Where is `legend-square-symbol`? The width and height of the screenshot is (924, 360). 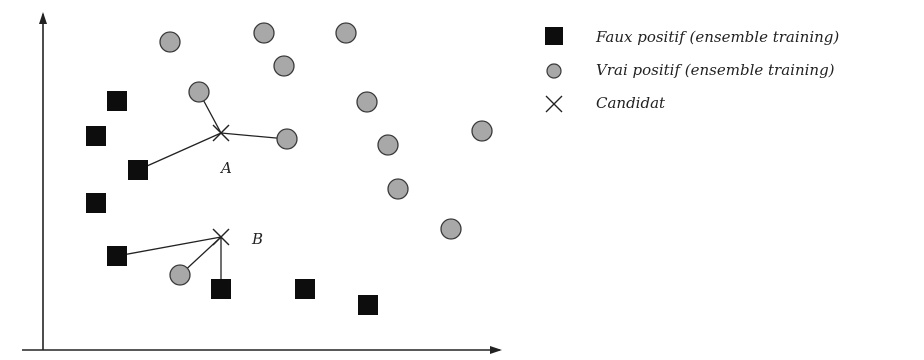 legend-square-symbol is located at coordinates (554, 36).